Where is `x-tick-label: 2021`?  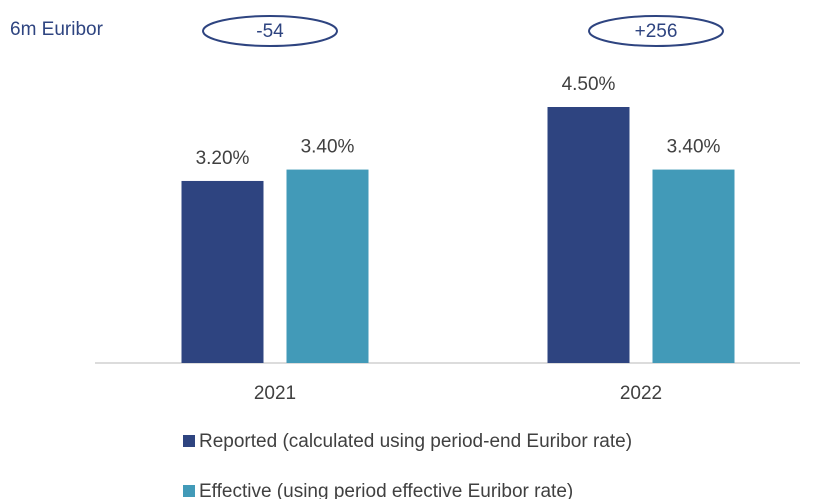
x-tick-label: 2021 is located at coordinates (275, 393).